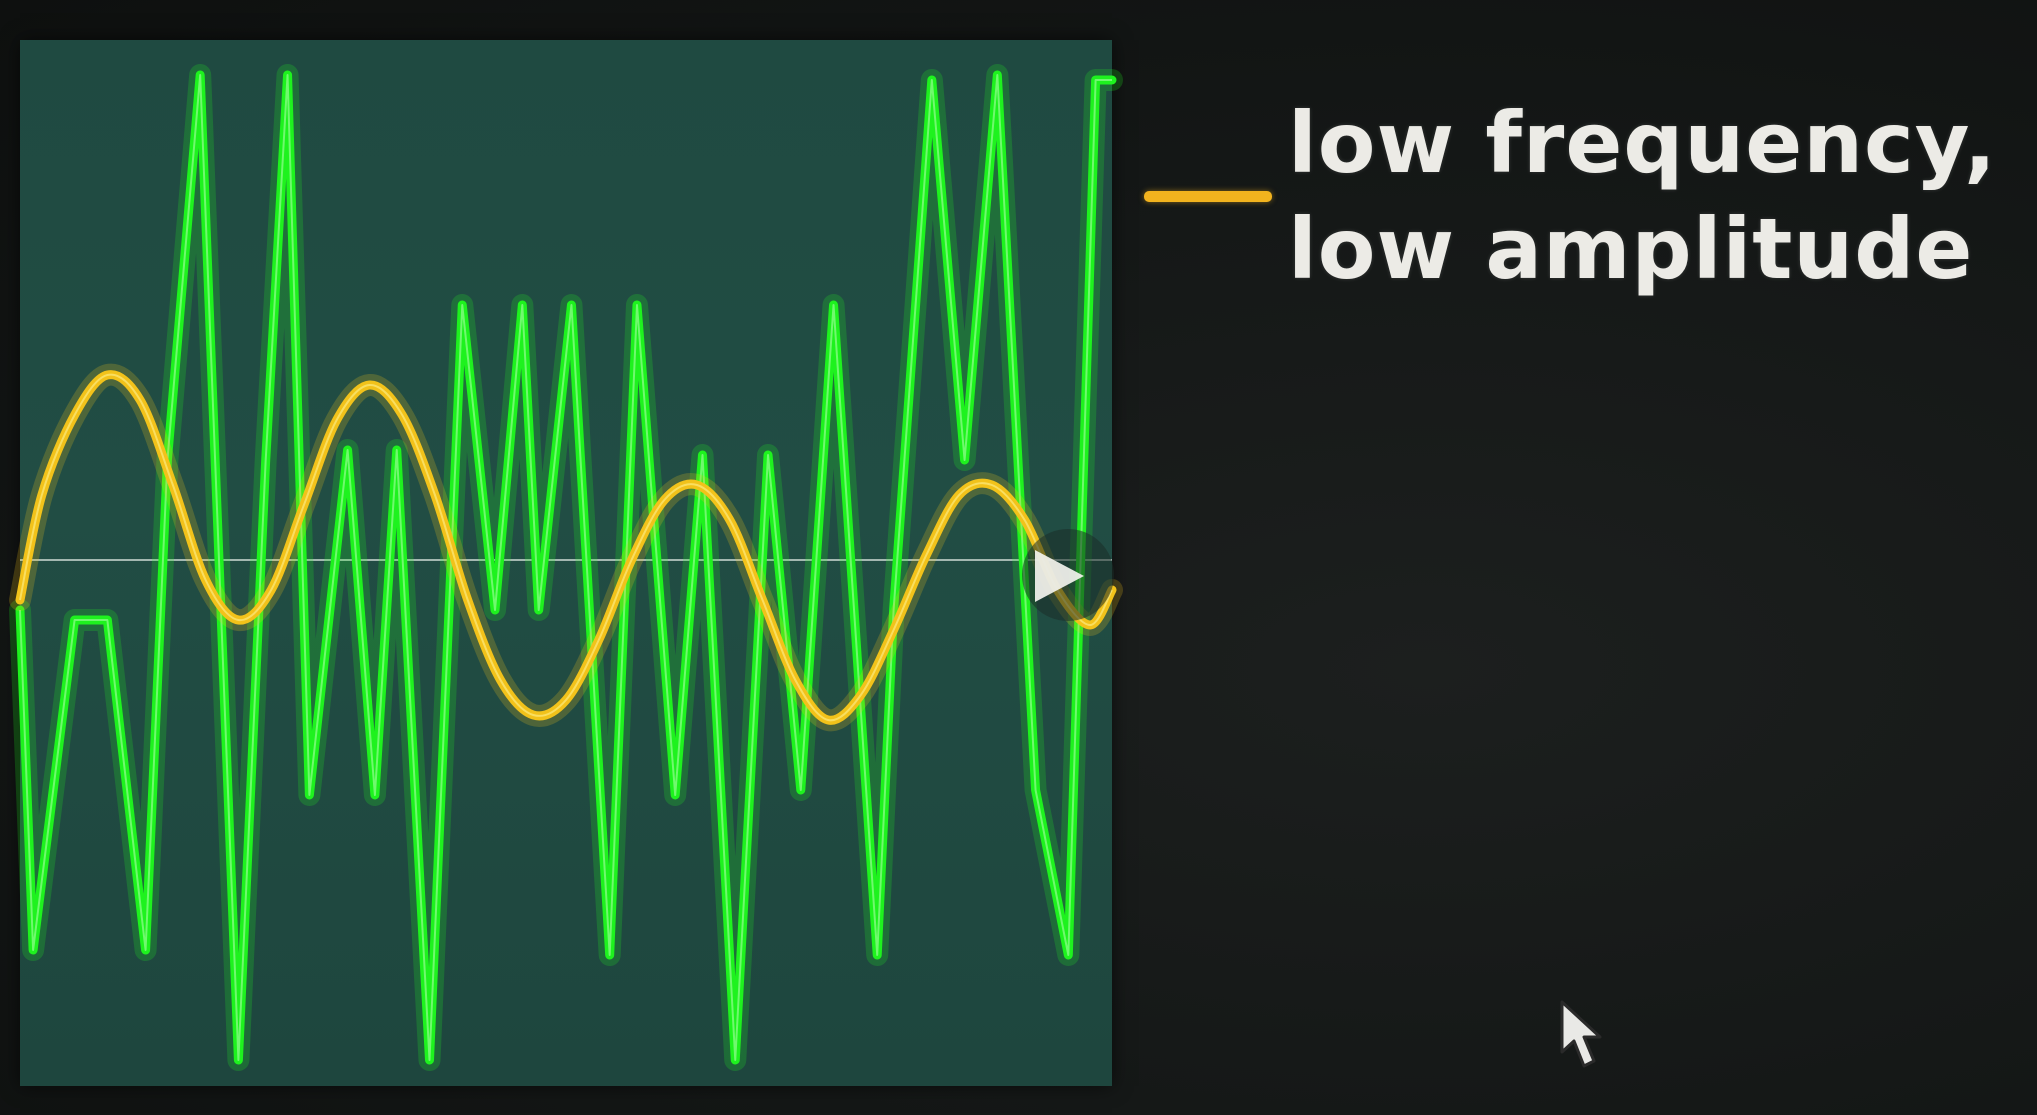 The height and width of the screenshot is (1115, 2037). Describe the element at coordinates (1068, 575) in the screenshot. I see `play-triangle-icon` at that location.